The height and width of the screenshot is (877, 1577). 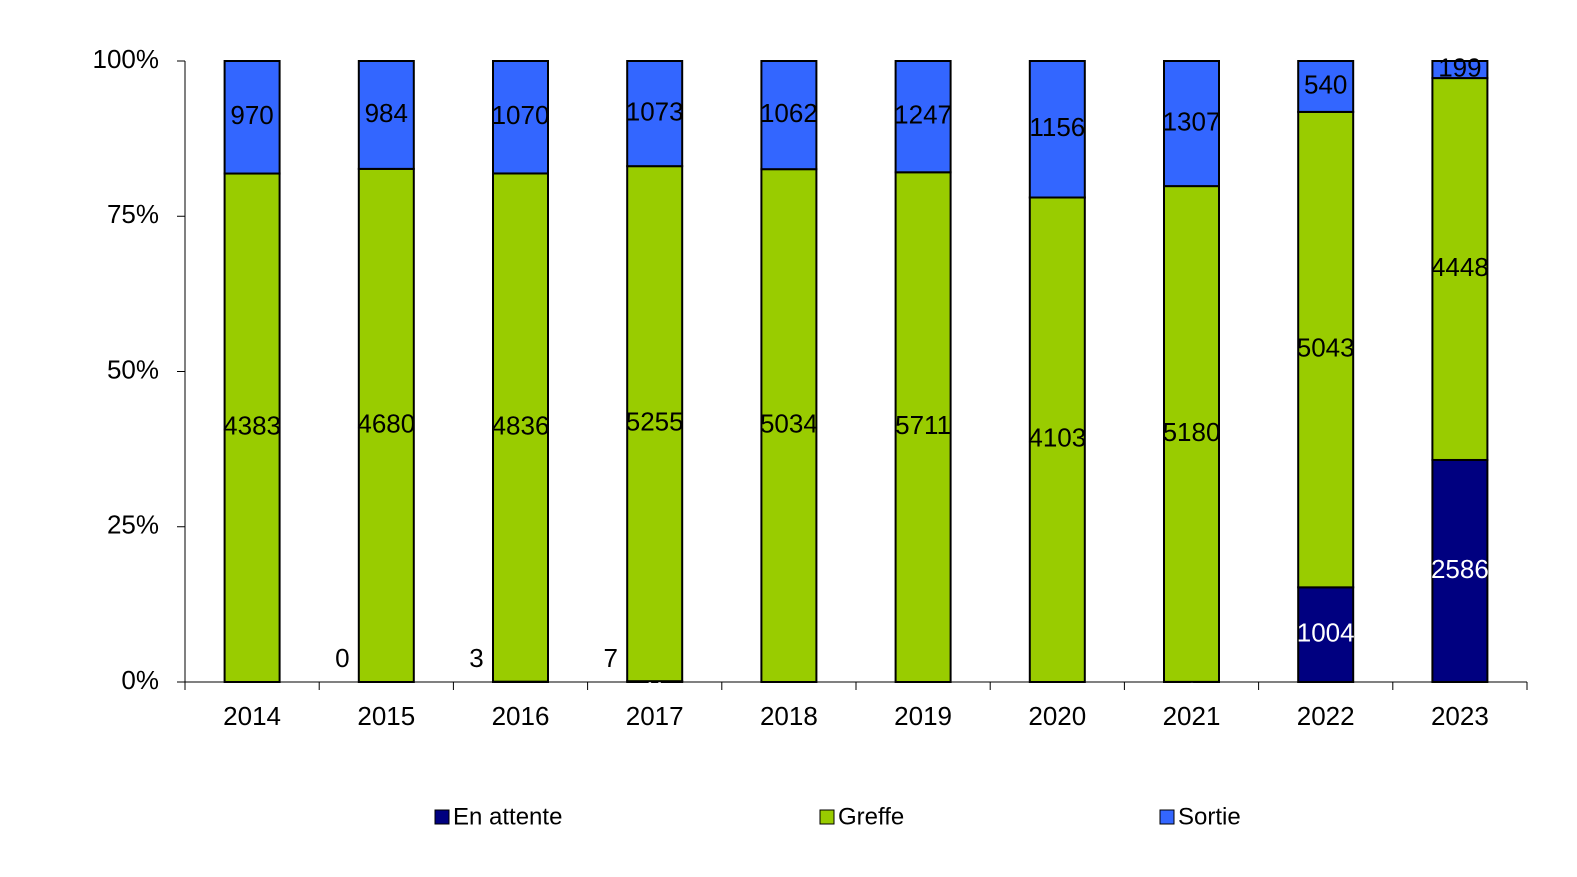 I want to click on y-tick-label: 75%, so click(x=133, y=214).